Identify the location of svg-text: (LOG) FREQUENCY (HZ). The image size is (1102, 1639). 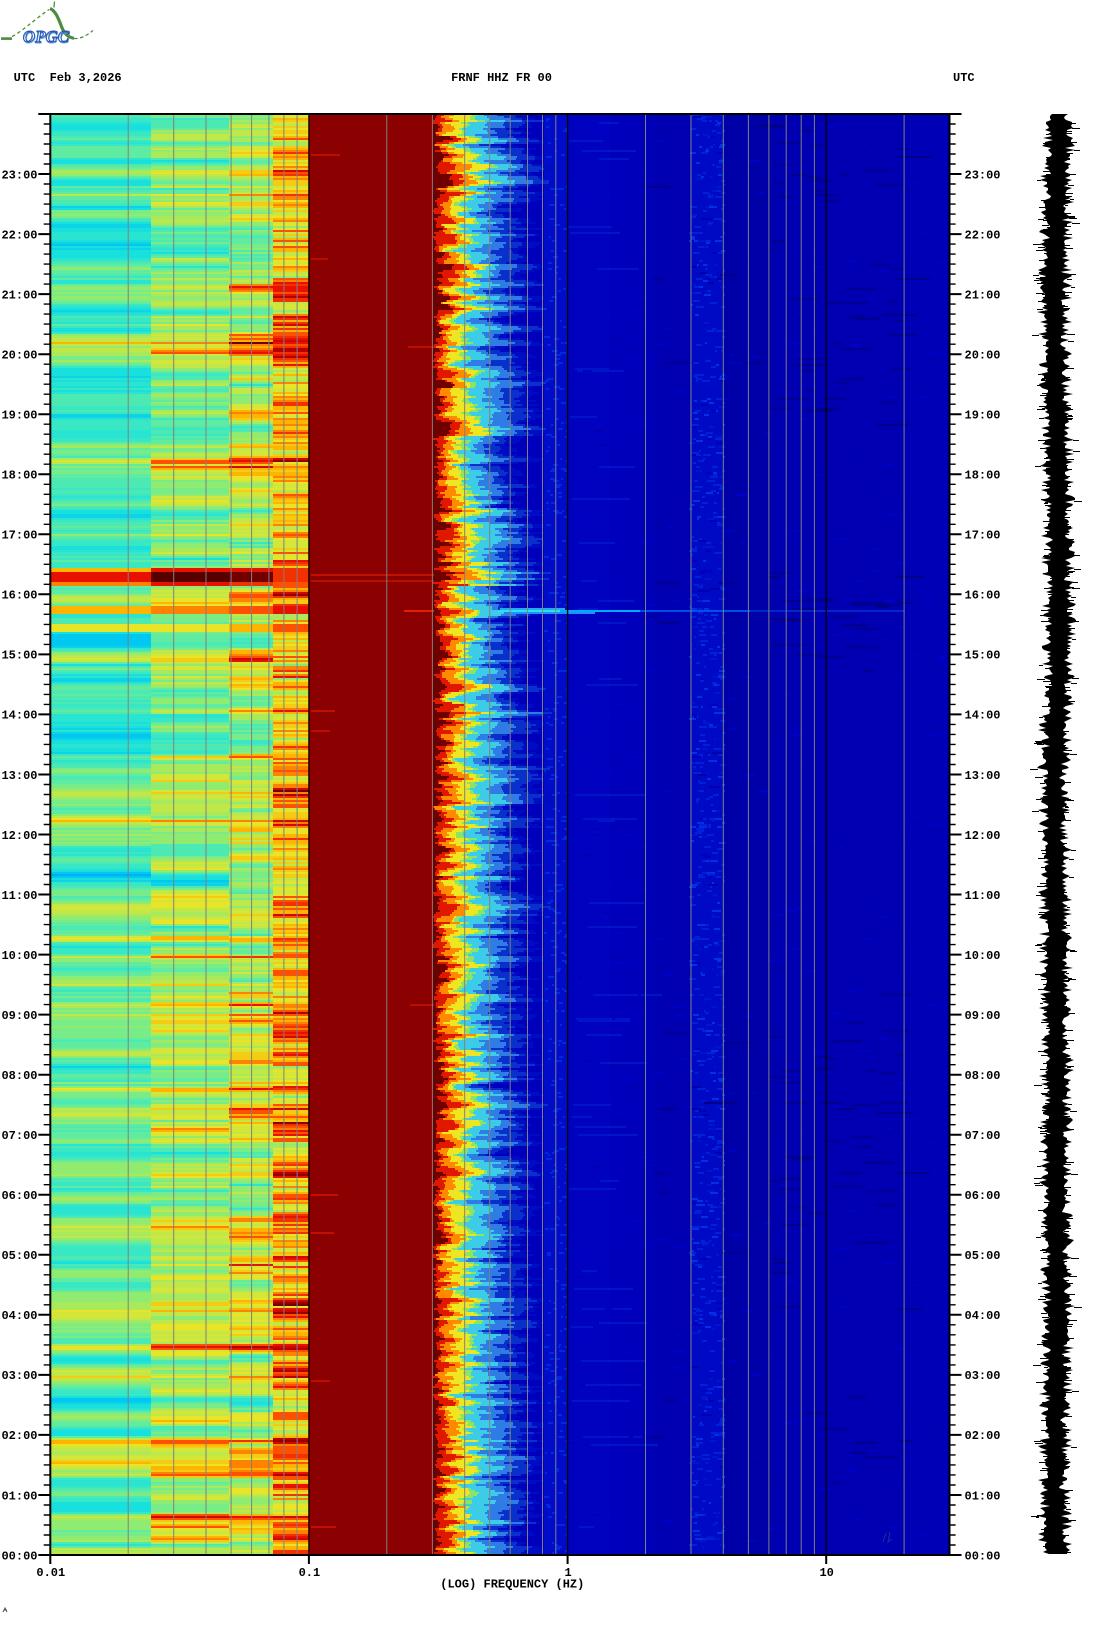
(512, 1585).